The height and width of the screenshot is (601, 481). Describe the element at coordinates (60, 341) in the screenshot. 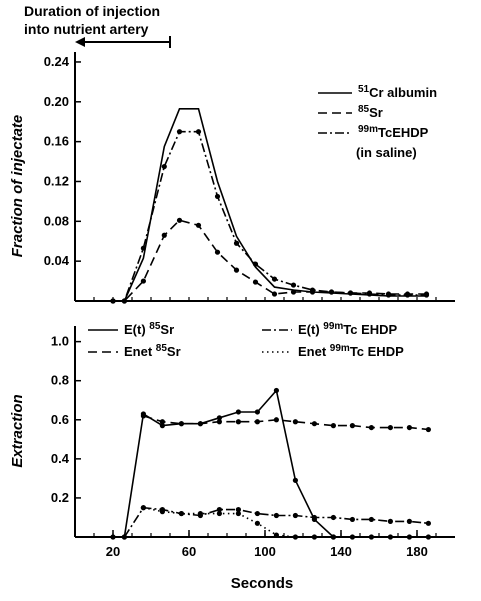

I see `y-tick-label: 1.0` at that location.